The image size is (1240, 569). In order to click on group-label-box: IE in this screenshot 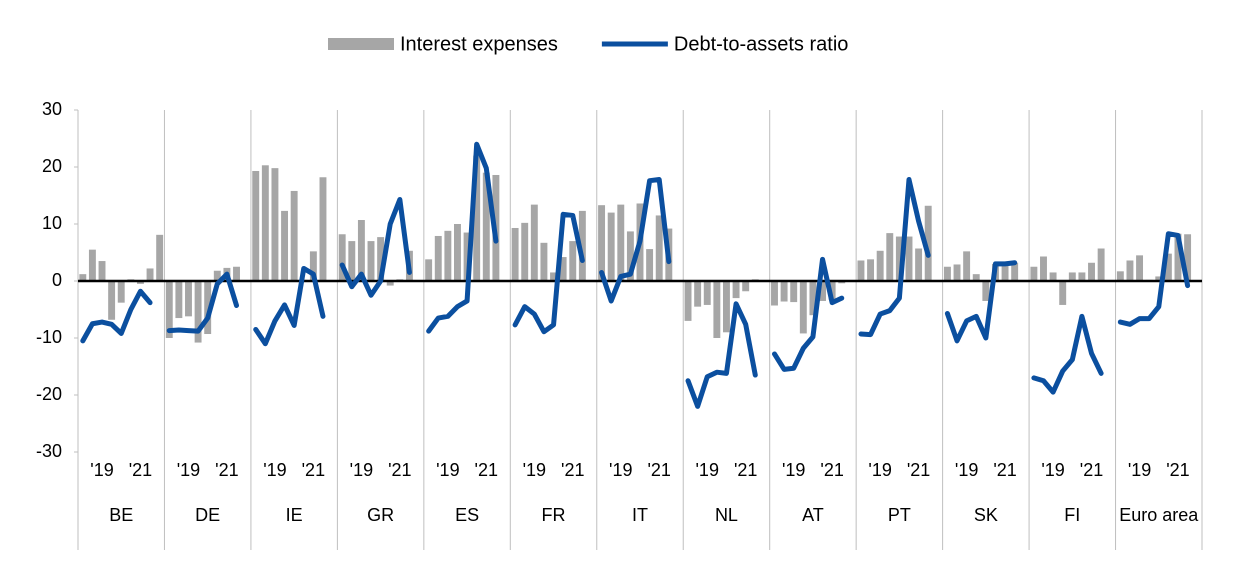, I will do `click(294, 515)`.